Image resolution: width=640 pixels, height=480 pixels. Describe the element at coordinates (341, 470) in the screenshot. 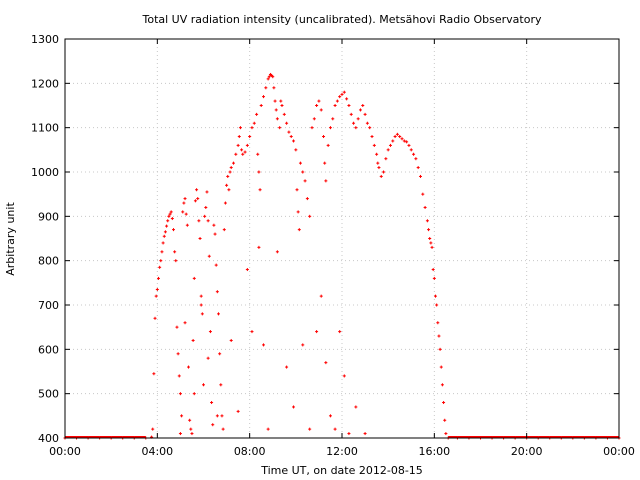

I see `x-axis-label: Time UT, on date 2012-08-15` at that location.